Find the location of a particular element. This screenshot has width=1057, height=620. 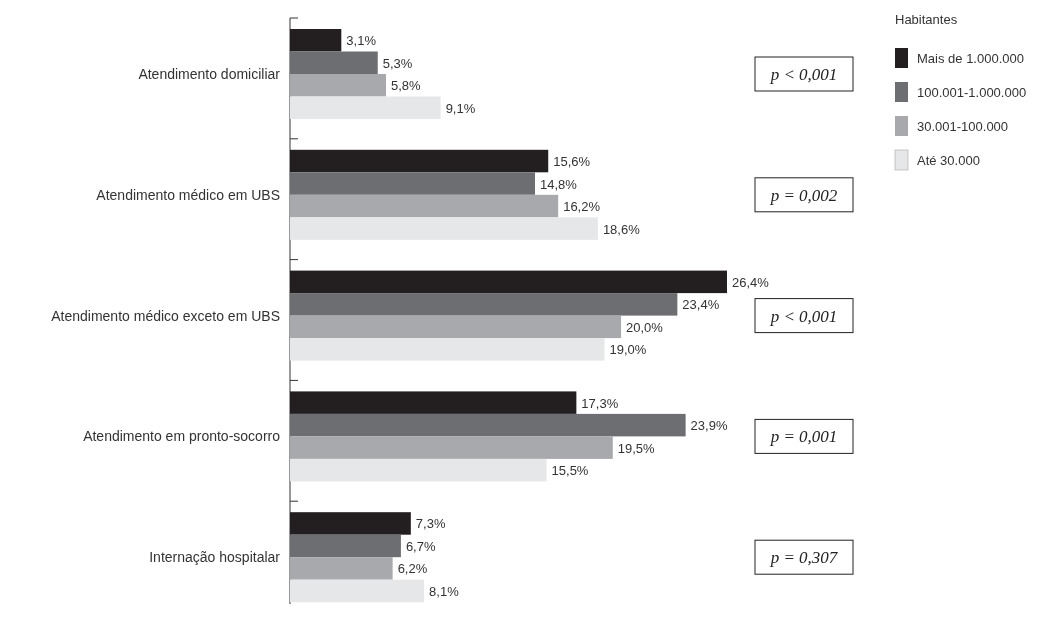

text: p = 0,001 is located at coordinates (803, 437).